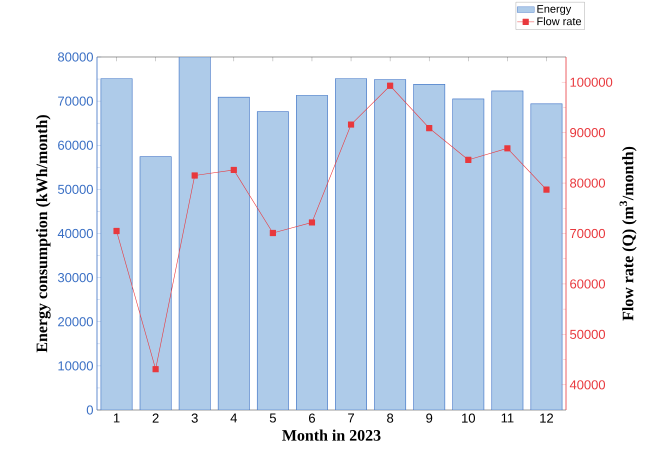 This screenshot has width=659, height=470. What do you see at coordinates (588, 385) in the screenshot?
I see `y2-tick-label: 40000` at bounding box center [588, 385].